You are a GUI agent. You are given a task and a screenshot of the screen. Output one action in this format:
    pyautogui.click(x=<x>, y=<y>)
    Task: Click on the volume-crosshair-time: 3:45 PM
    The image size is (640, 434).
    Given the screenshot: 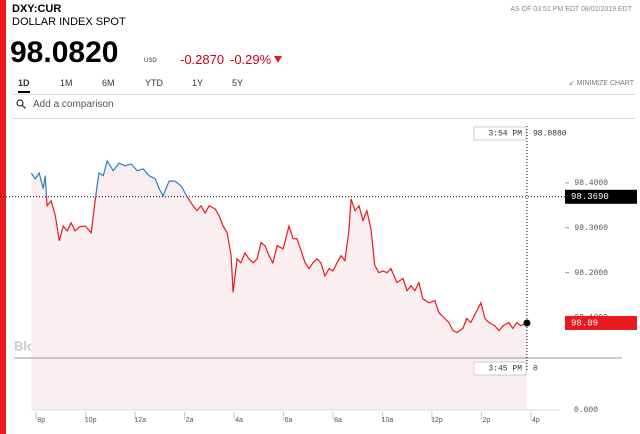 What is the action you would take?
    pyautogui.click(x=505, y=369)
    